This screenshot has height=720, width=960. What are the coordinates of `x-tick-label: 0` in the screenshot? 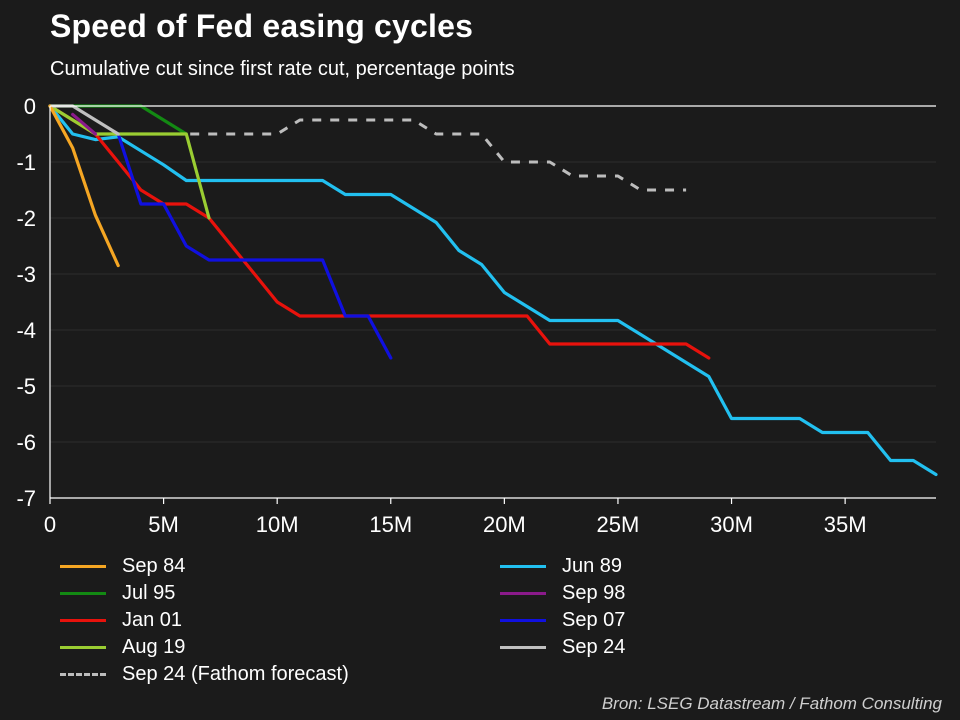 It's located at (50, 524).